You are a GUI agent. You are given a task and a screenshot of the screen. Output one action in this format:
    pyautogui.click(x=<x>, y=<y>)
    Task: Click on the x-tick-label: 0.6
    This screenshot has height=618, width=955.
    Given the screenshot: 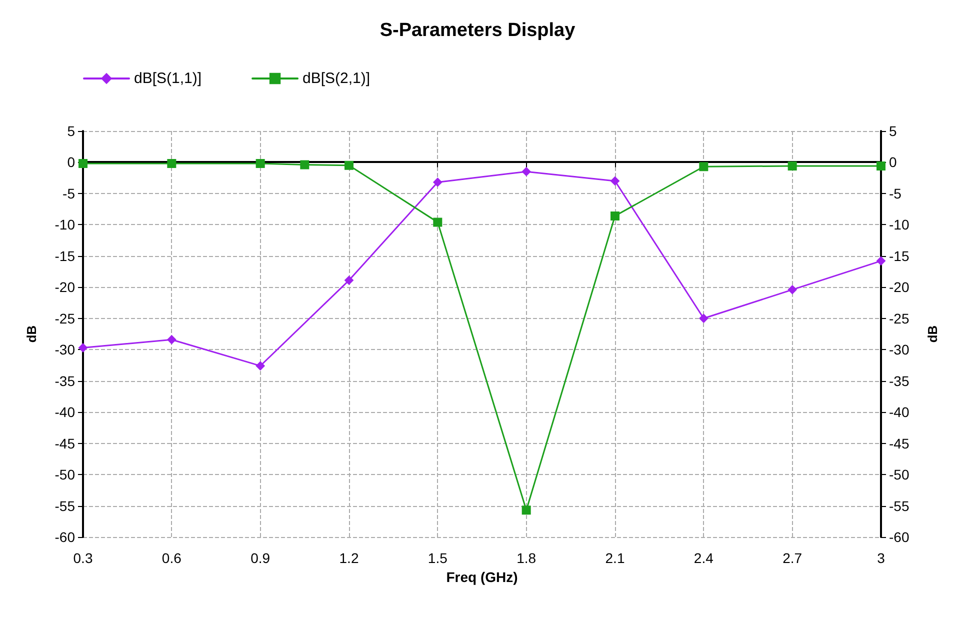 What is the action you would take?
    pyautogui.click(x=172, y=558)
    